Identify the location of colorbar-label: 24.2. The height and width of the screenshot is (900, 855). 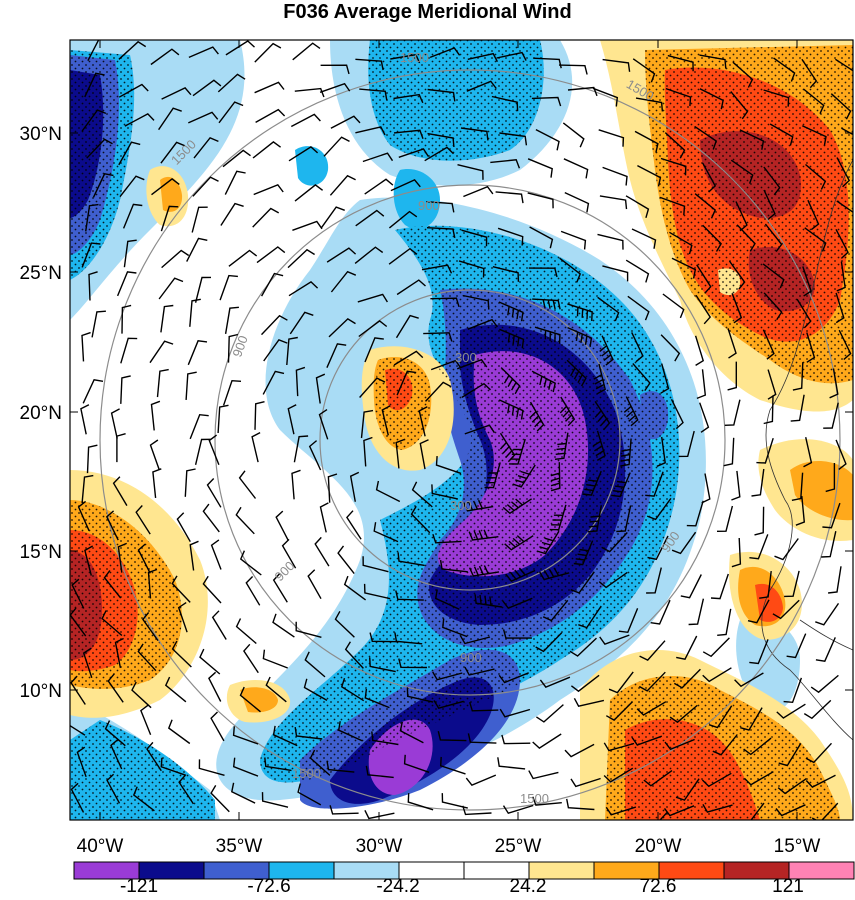
(528, 886).